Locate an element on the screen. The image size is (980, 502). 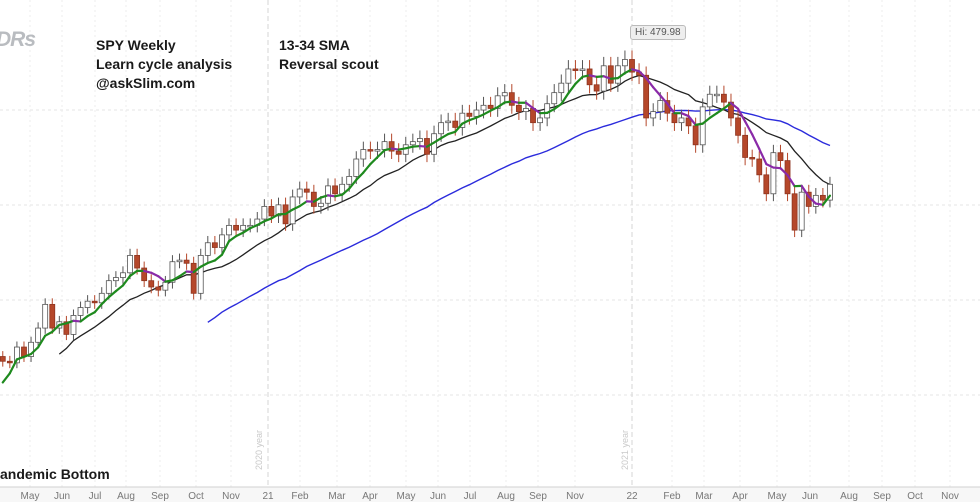
x-tick-label: Nov is located at coordinates (950, 496).